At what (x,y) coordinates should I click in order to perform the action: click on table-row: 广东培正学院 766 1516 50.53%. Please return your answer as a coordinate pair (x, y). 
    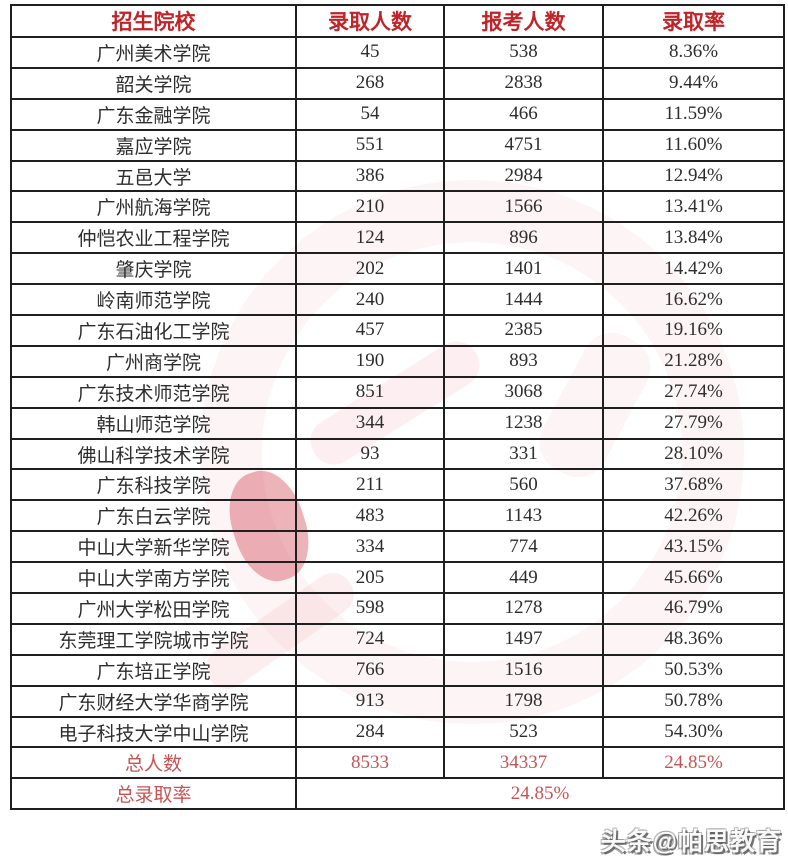
    Looking at the image, I should click on (397, 670).